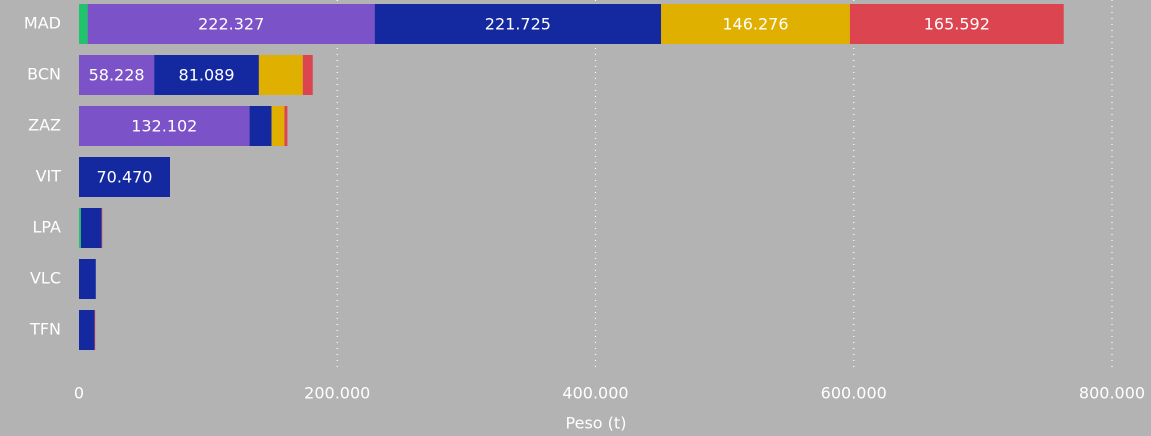  Describe the element at coordinates (596, 423) in the screenshot. I see `x-axis-label: Peso (t)` at that location.